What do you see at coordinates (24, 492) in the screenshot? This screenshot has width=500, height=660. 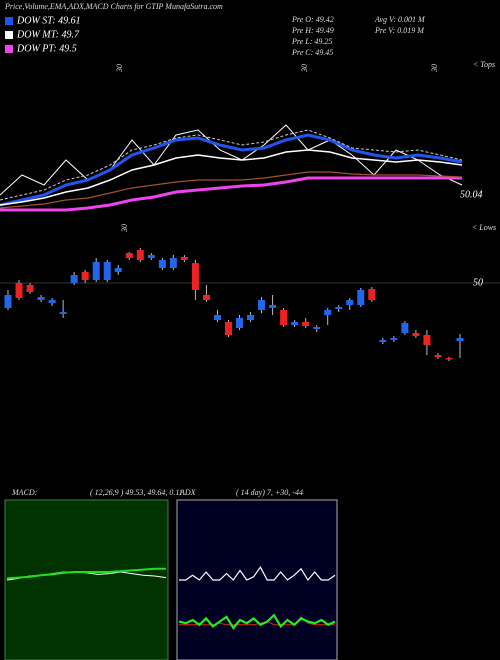 I see `panel-title: MACD:` at bounding box center [24, 492].